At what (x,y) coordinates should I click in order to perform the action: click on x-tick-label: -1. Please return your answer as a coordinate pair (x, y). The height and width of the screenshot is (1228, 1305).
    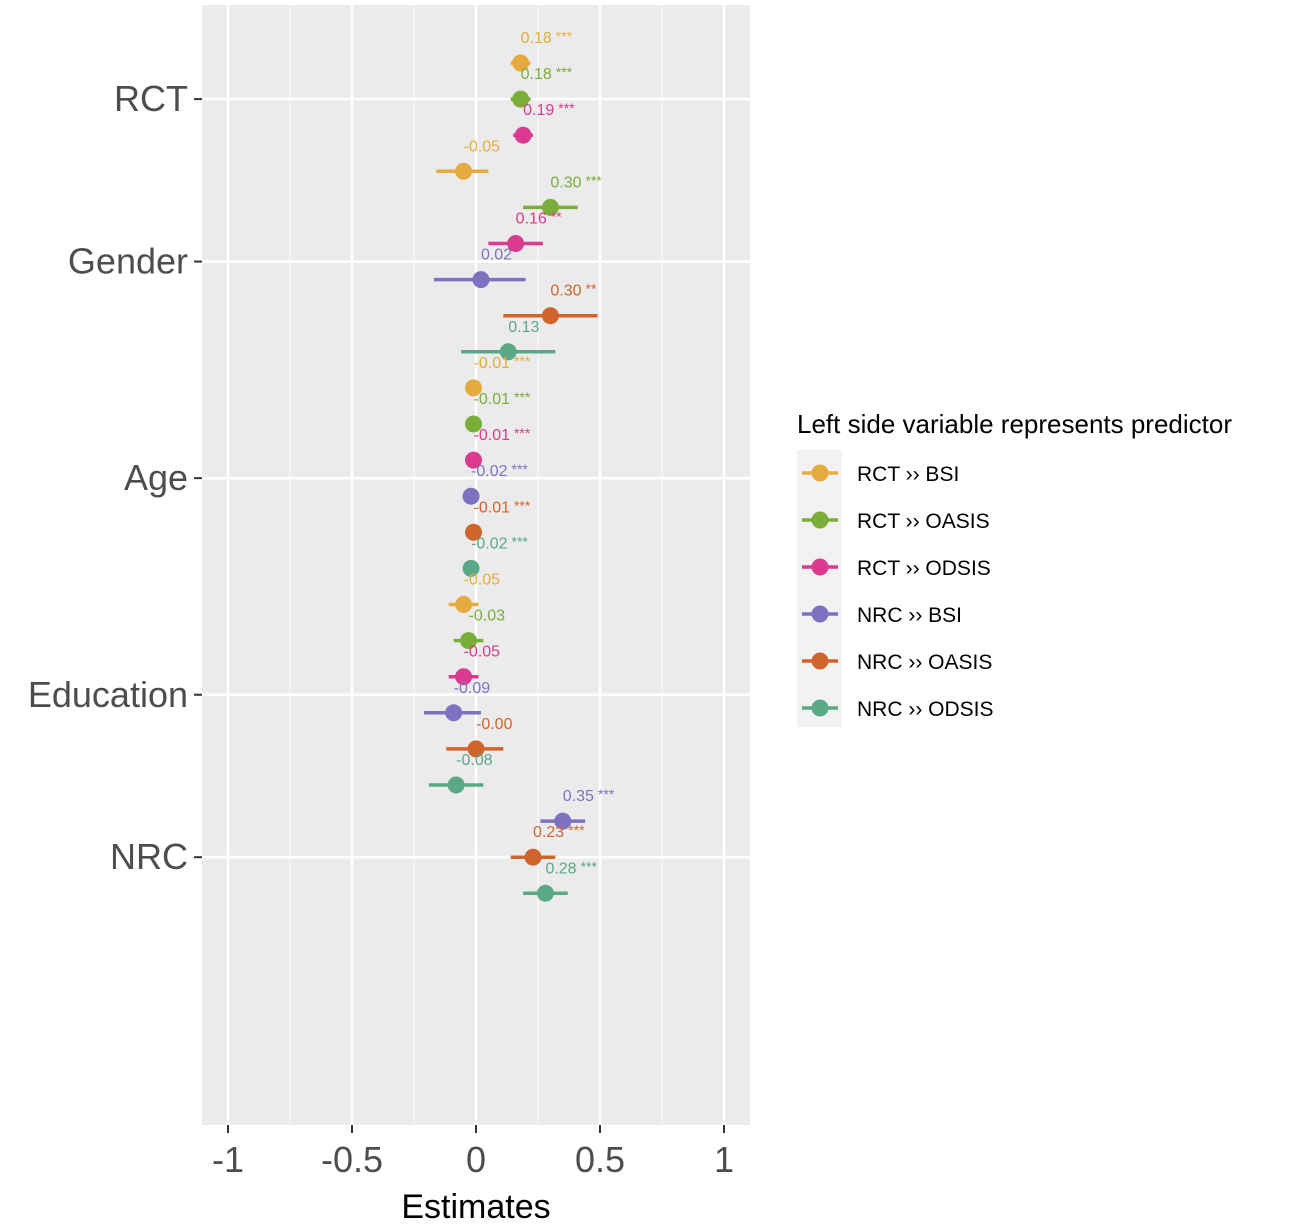
    Looking at the image, I should click on (228, 1159).